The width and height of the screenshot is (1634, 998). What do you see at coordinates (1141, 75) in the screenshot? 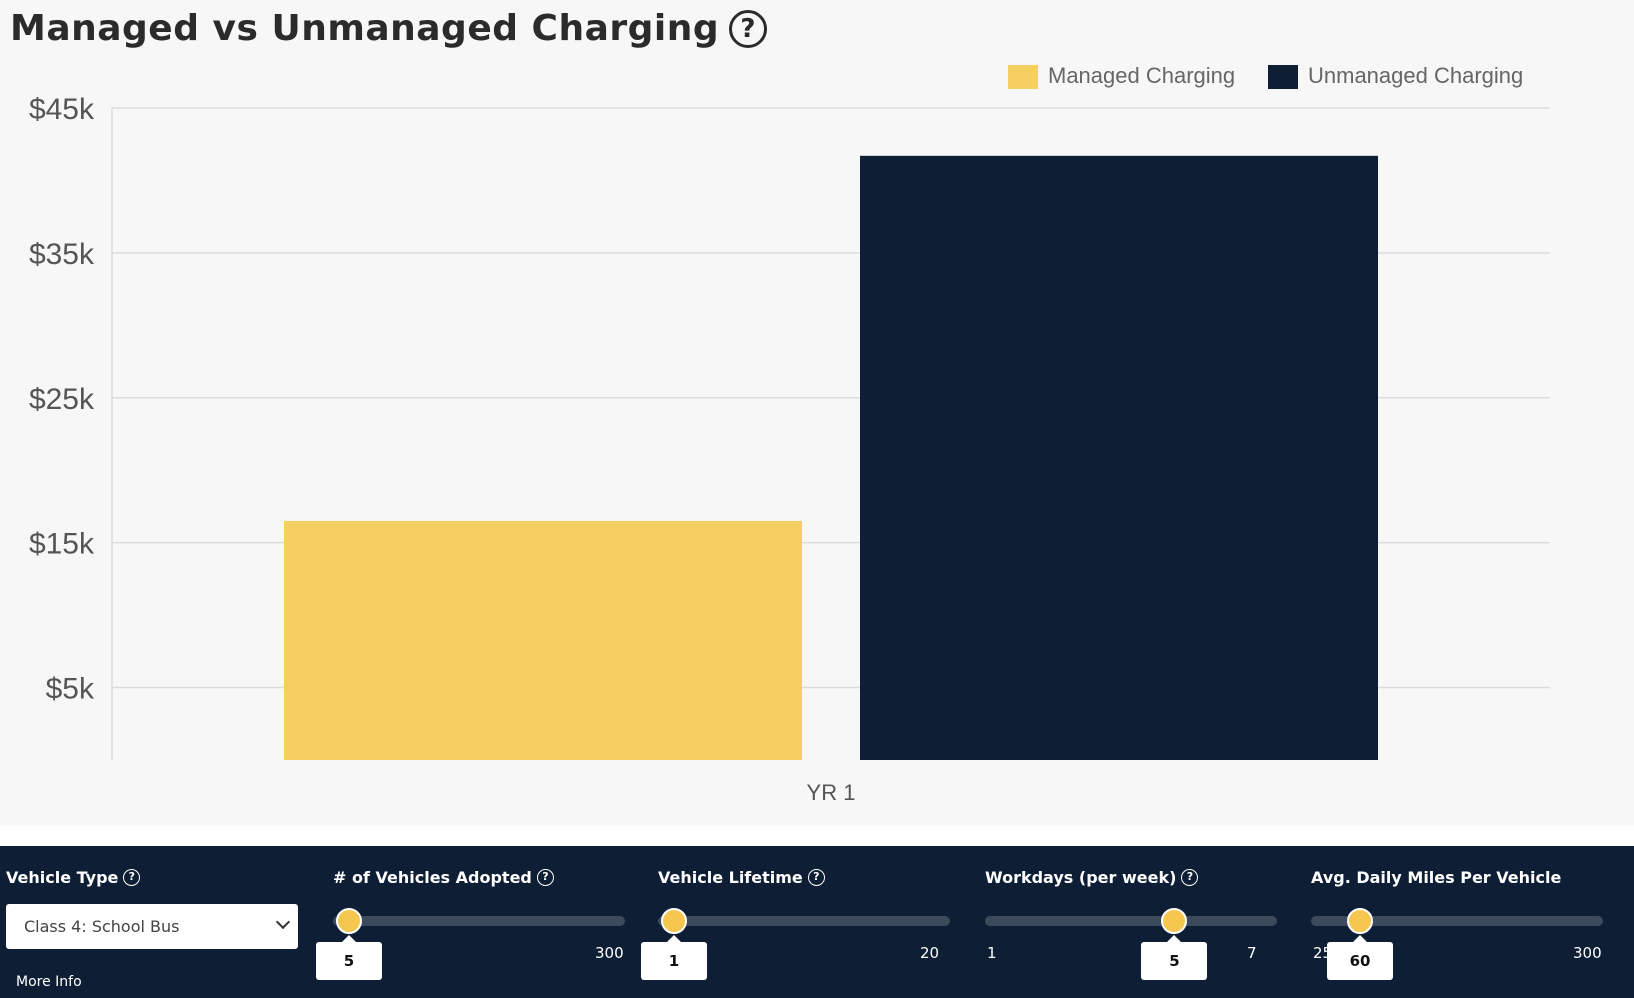
I see `legend-label: Managed Charging` at bounding box center [1141, 75].